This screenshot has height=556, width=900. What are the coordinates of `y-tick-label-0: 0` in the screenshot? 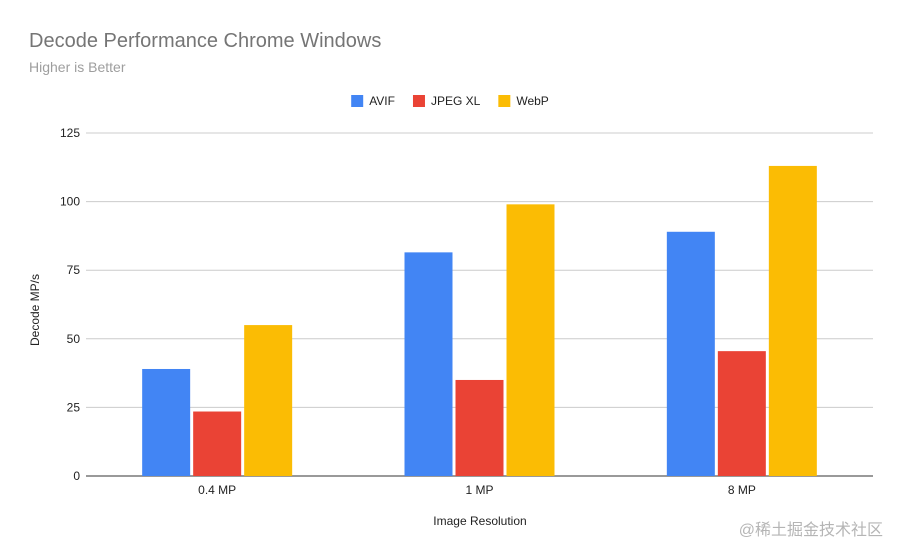 It's located at (76, 476).